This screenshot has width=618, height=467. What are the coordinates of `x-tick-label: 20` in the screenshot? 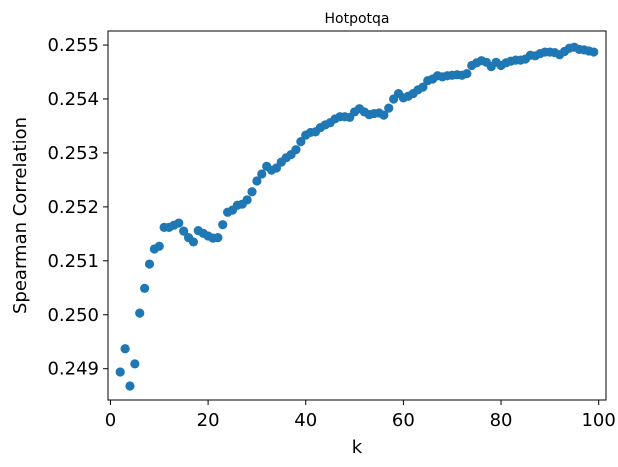 It's located at (208, 420).